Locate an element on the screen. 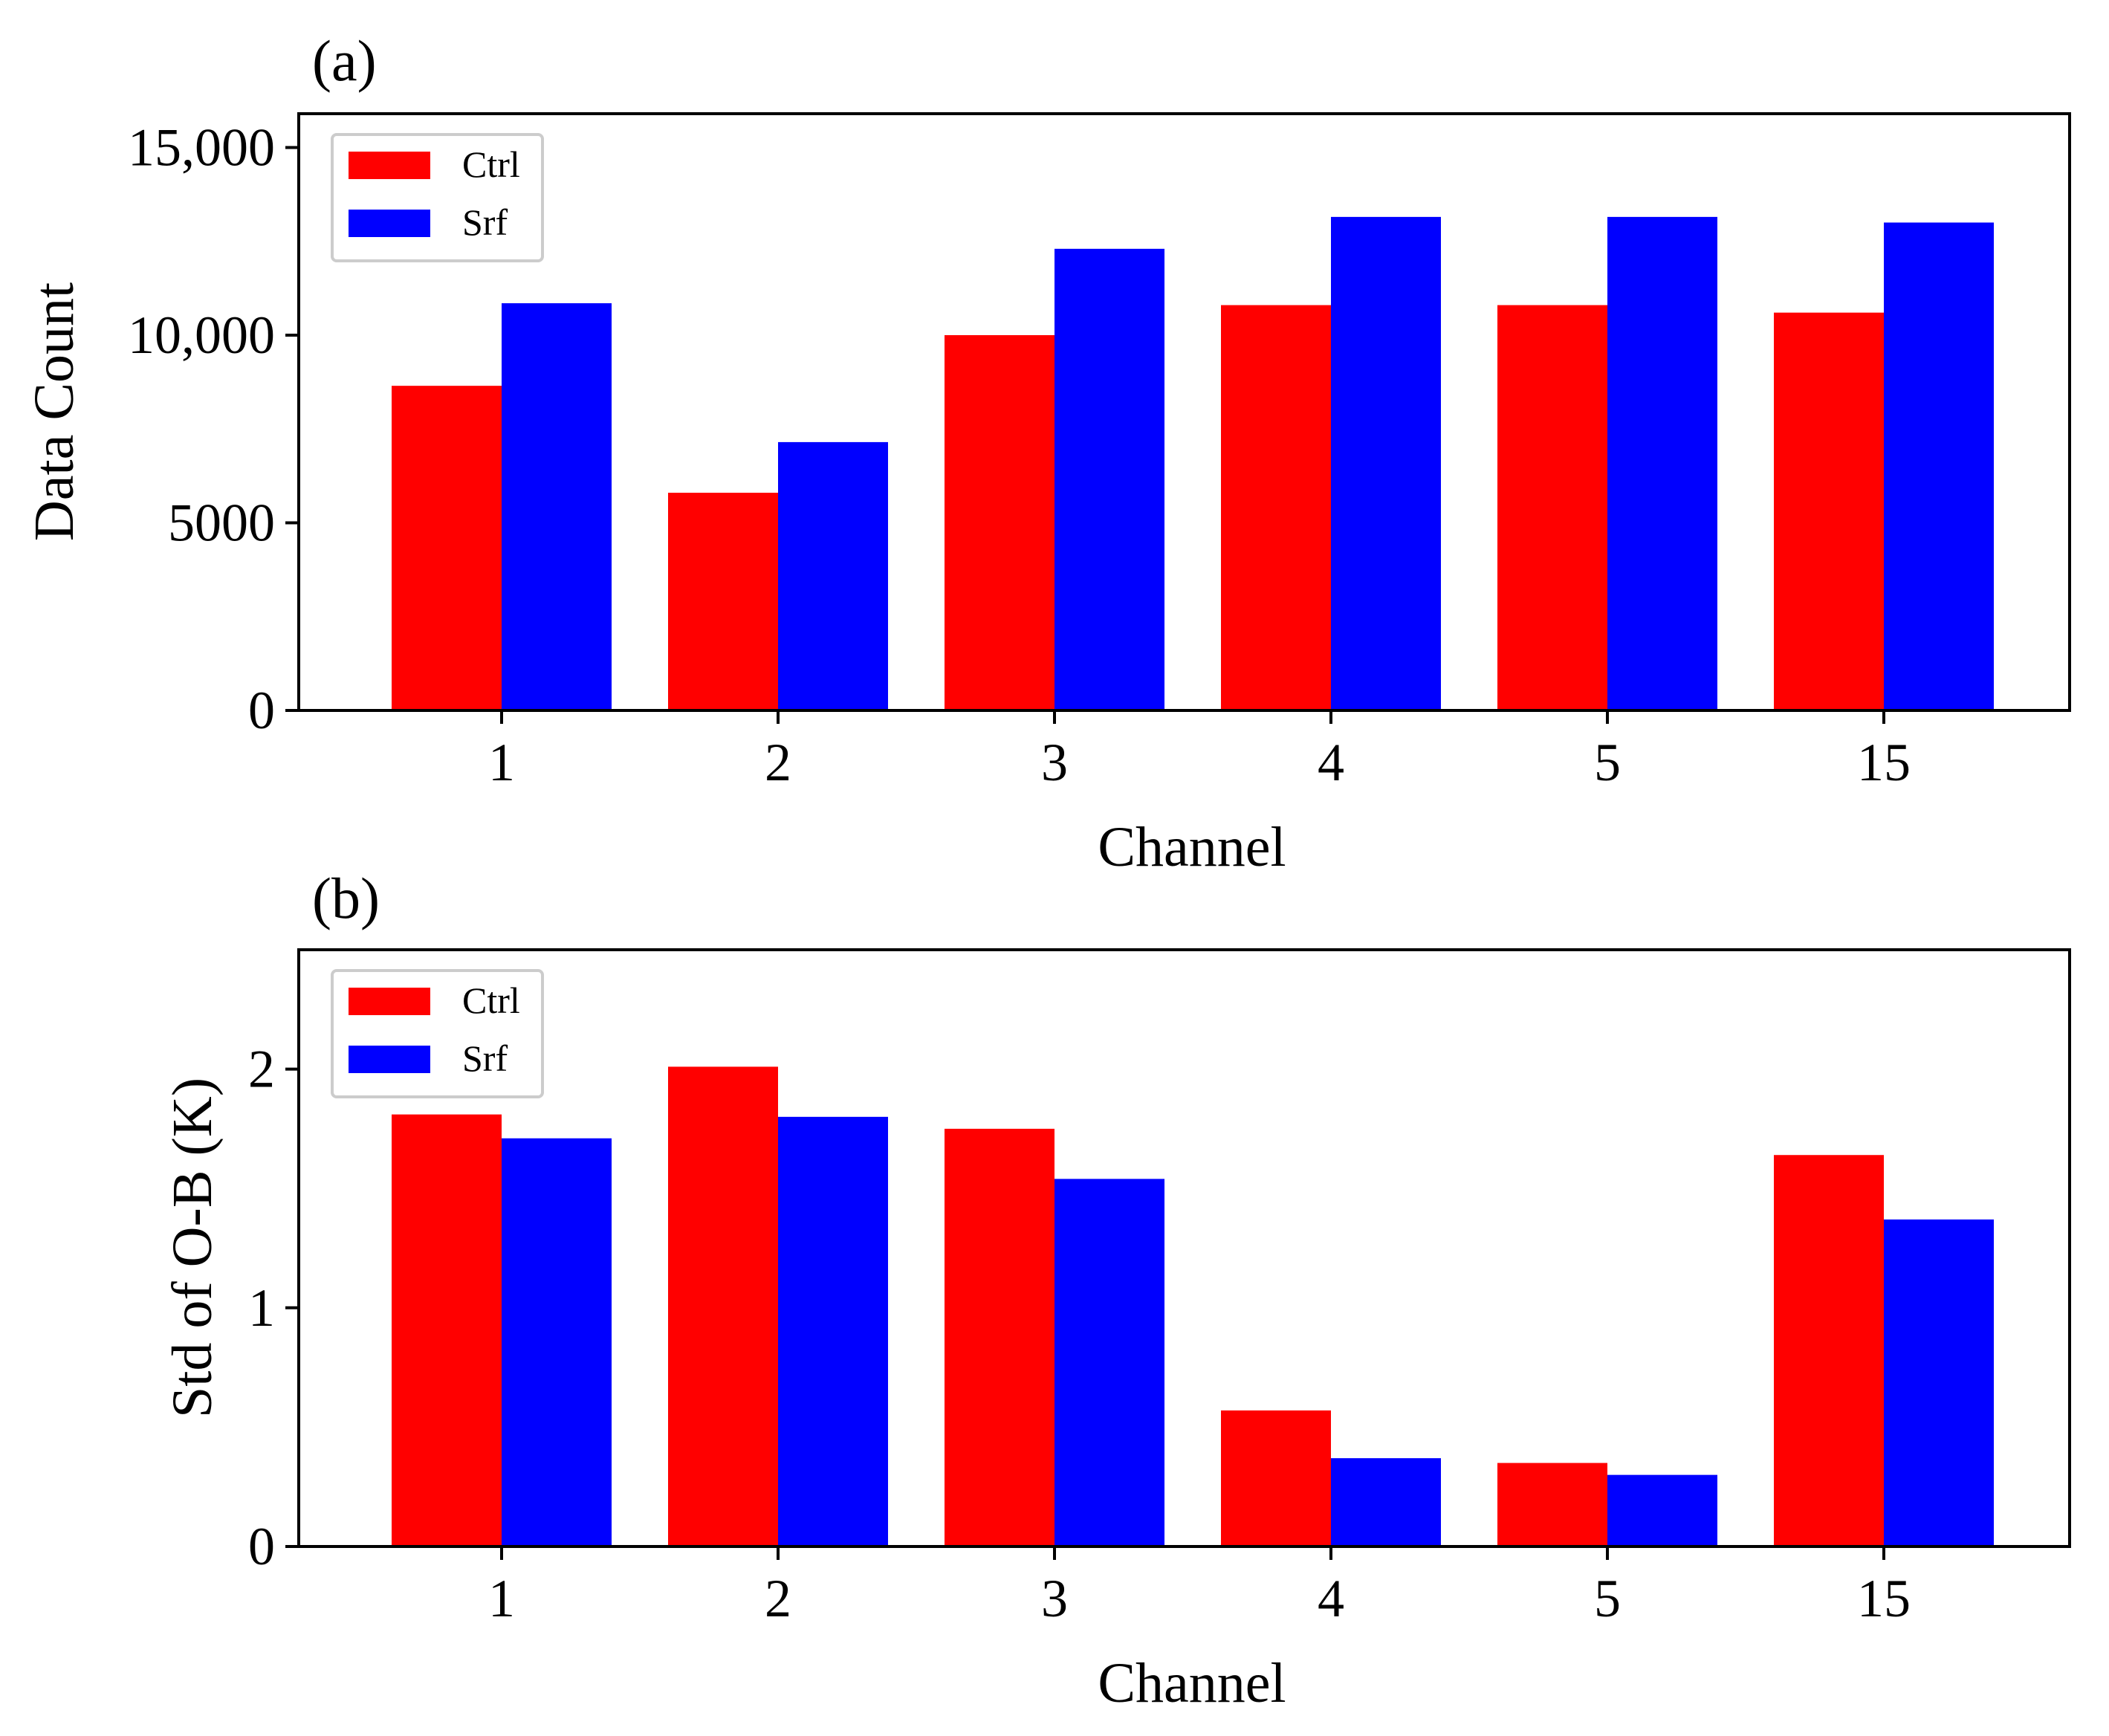 The height and width of the screenshot is (1736, 2109). panel-a-x-axis: 1 2 3 4 5 15 is located at coordinates (1199, 751).